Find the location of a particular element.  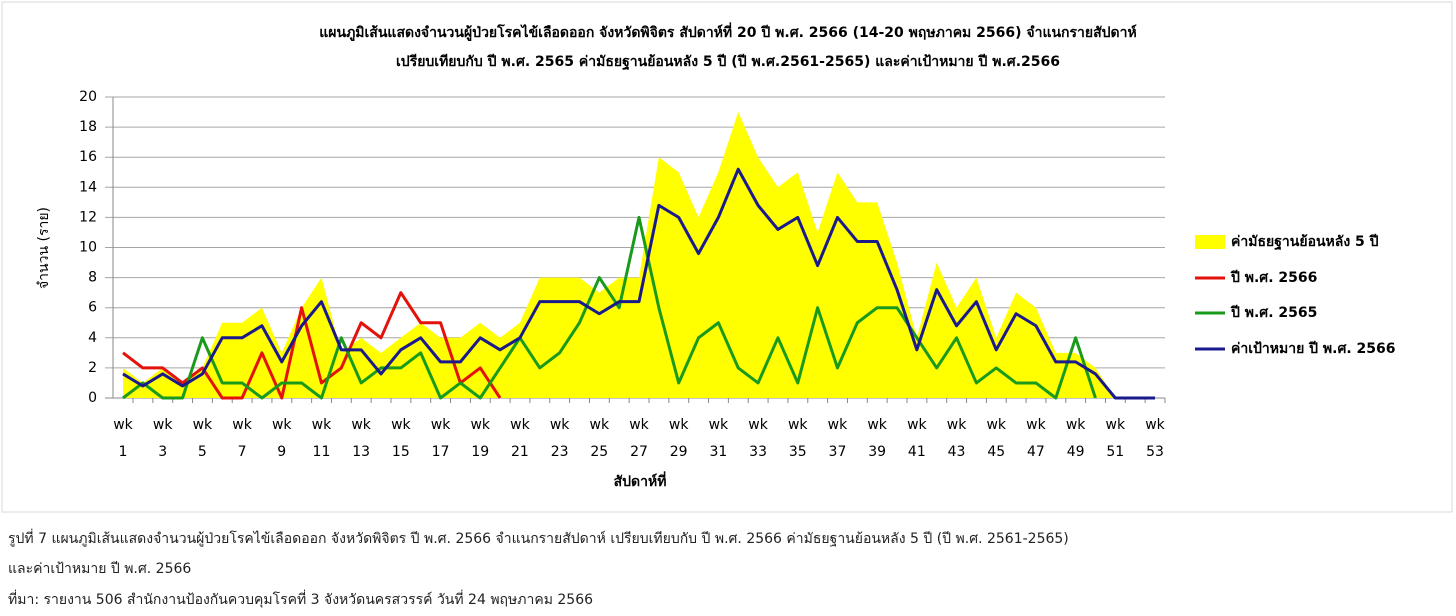

x-tick-label: wk 27 is located at coordinates (639, 438).